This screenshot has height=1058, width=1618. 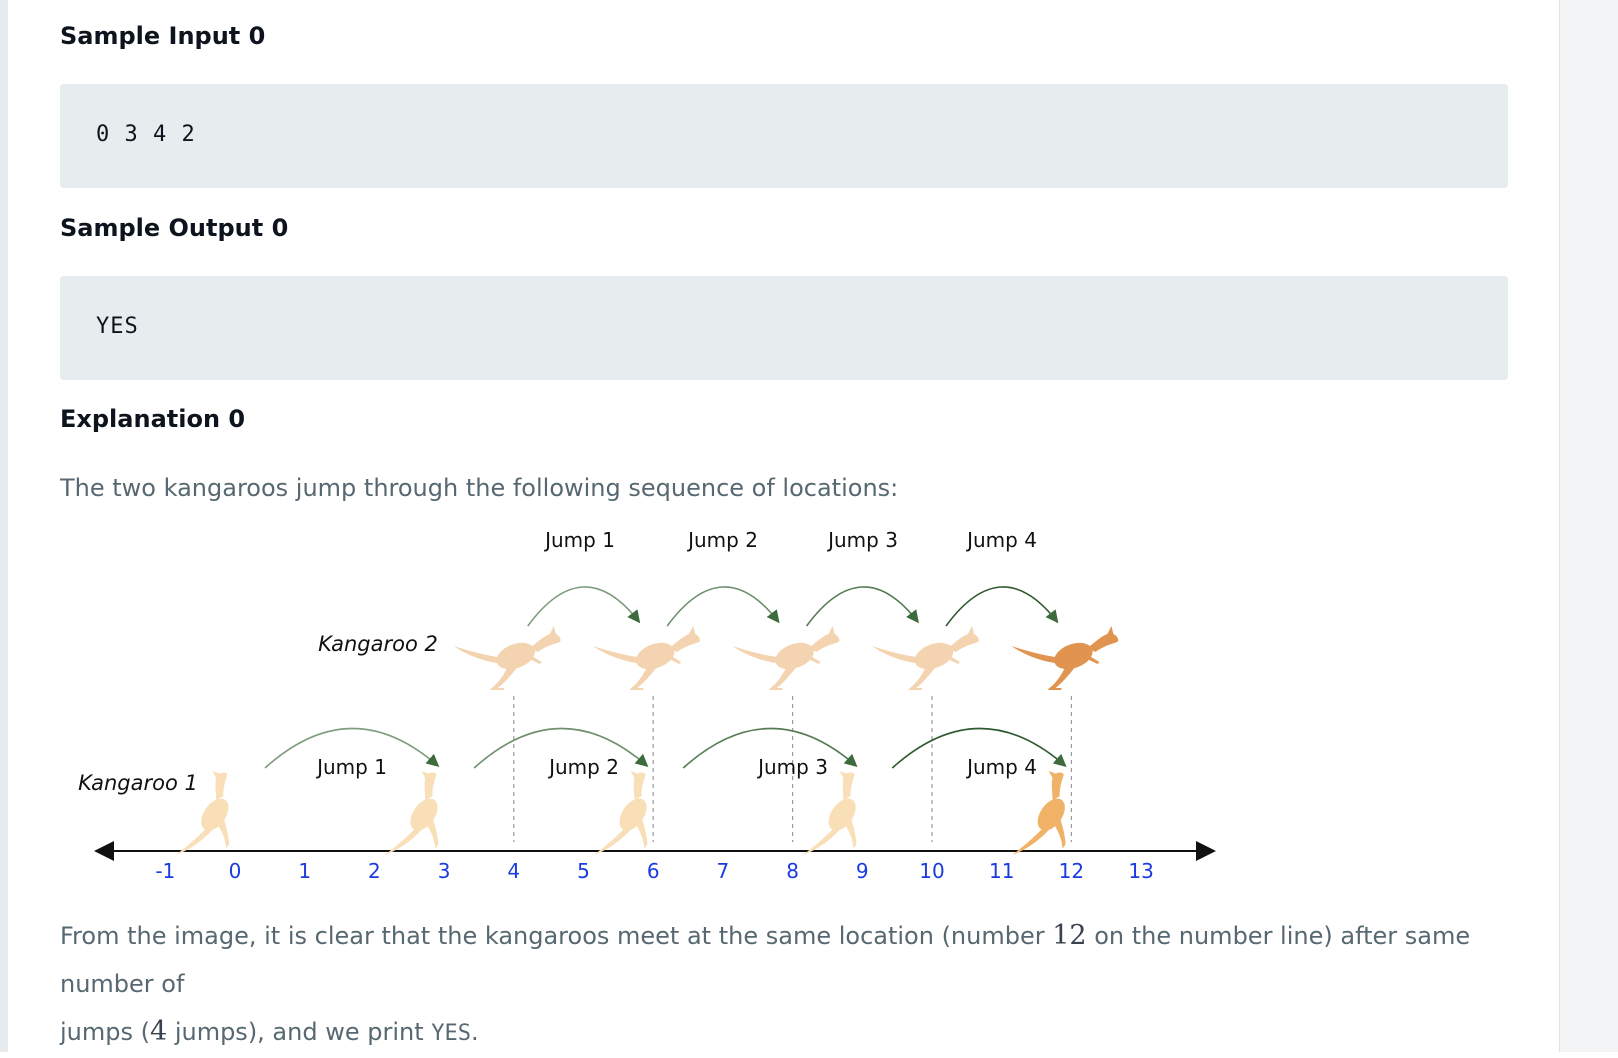 What do you see at coordinates (351, 767) in the screenshot?
I see `kangaroo1-jump-1-label: Jump 1` at bounding box center [351, 767].